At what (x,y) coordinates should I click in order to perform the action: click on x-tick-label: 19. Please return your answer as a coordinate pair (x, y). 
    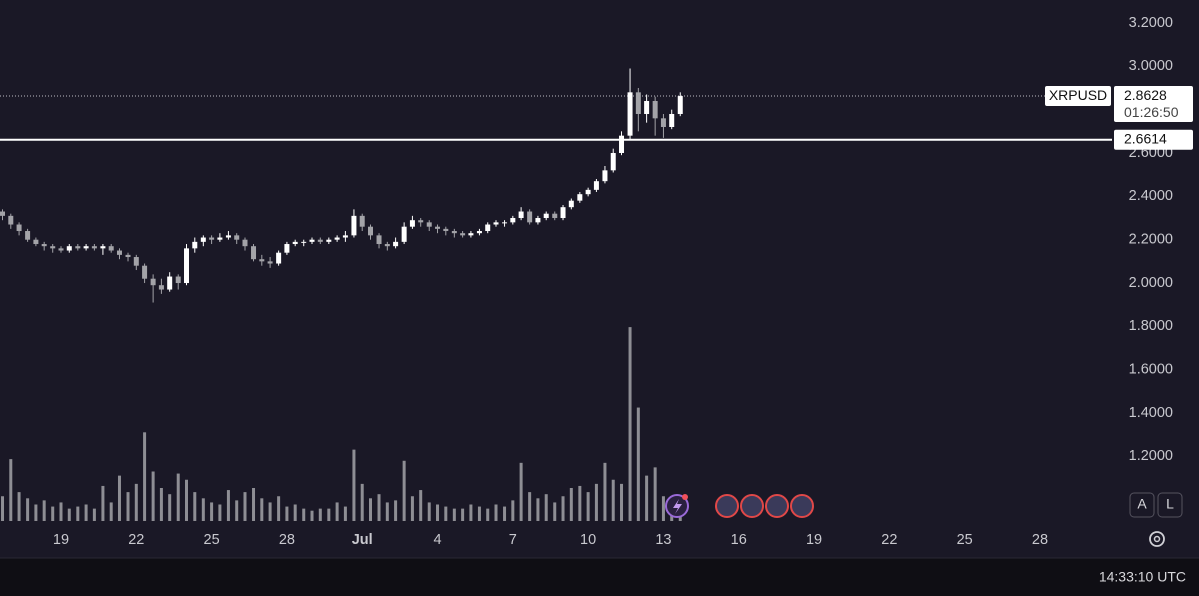
    Looking at the image, I should click on (814, 540).